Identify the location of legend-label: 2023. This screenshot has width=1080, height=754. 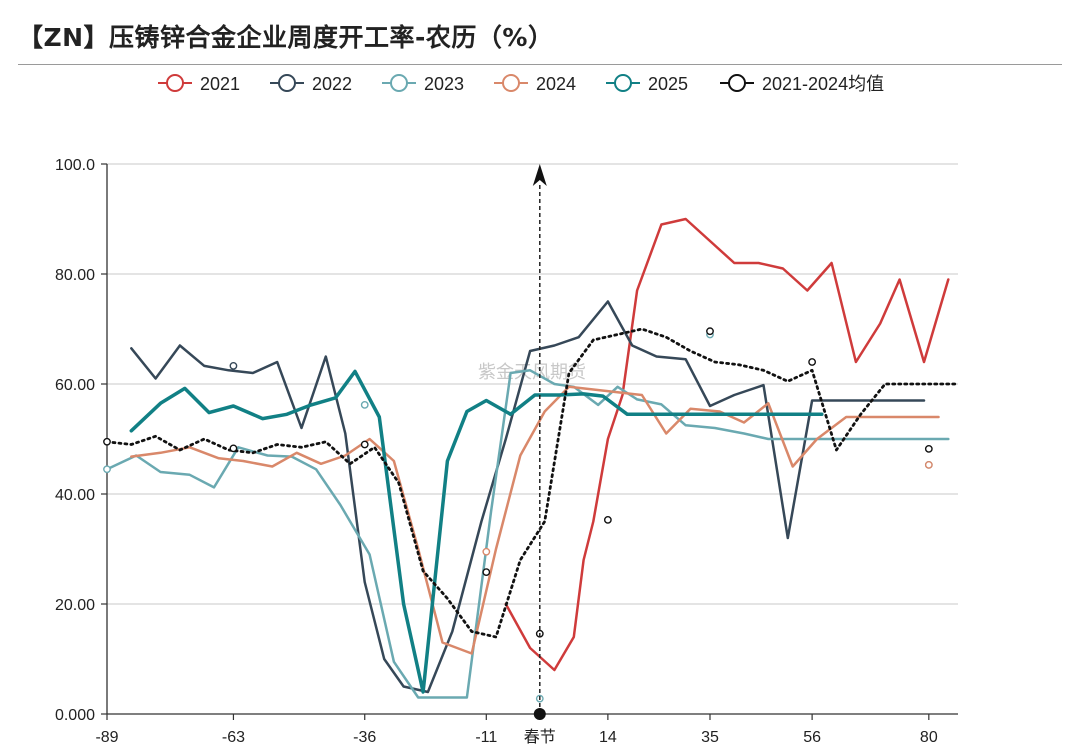
(444, 84).